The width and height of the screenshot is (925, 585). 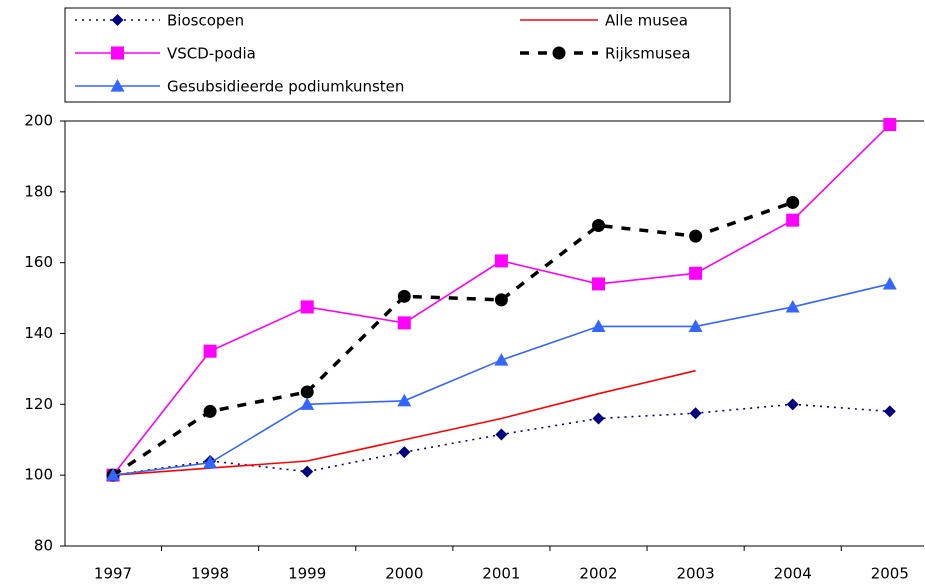 What do you see at coordinates (38, 475) in the screenshot?
I see `y-tick-label: 100` at bounding box center [38, 475].